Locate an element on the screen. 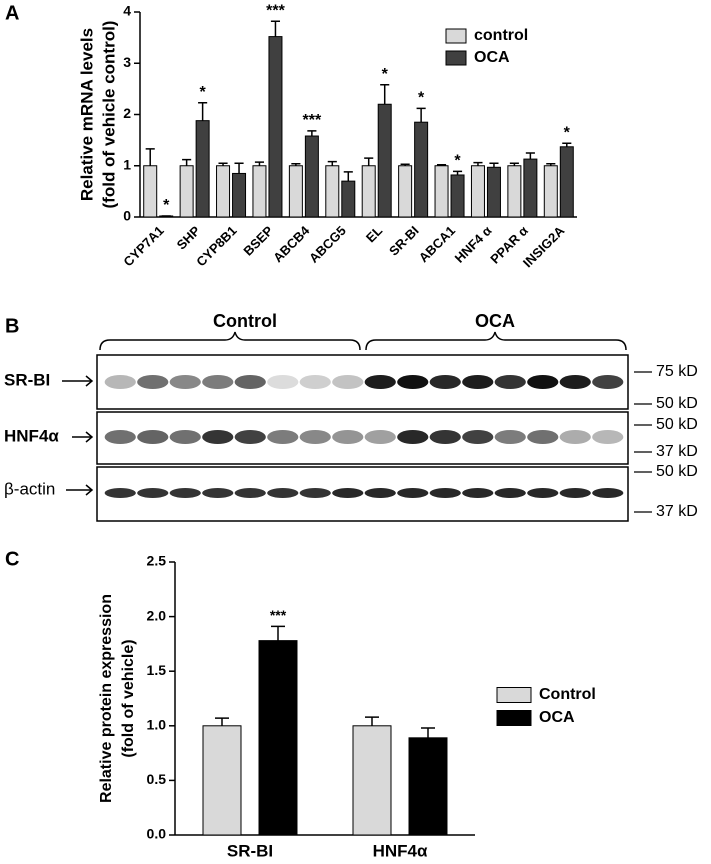  arrows is located at coordinates (78, 435).